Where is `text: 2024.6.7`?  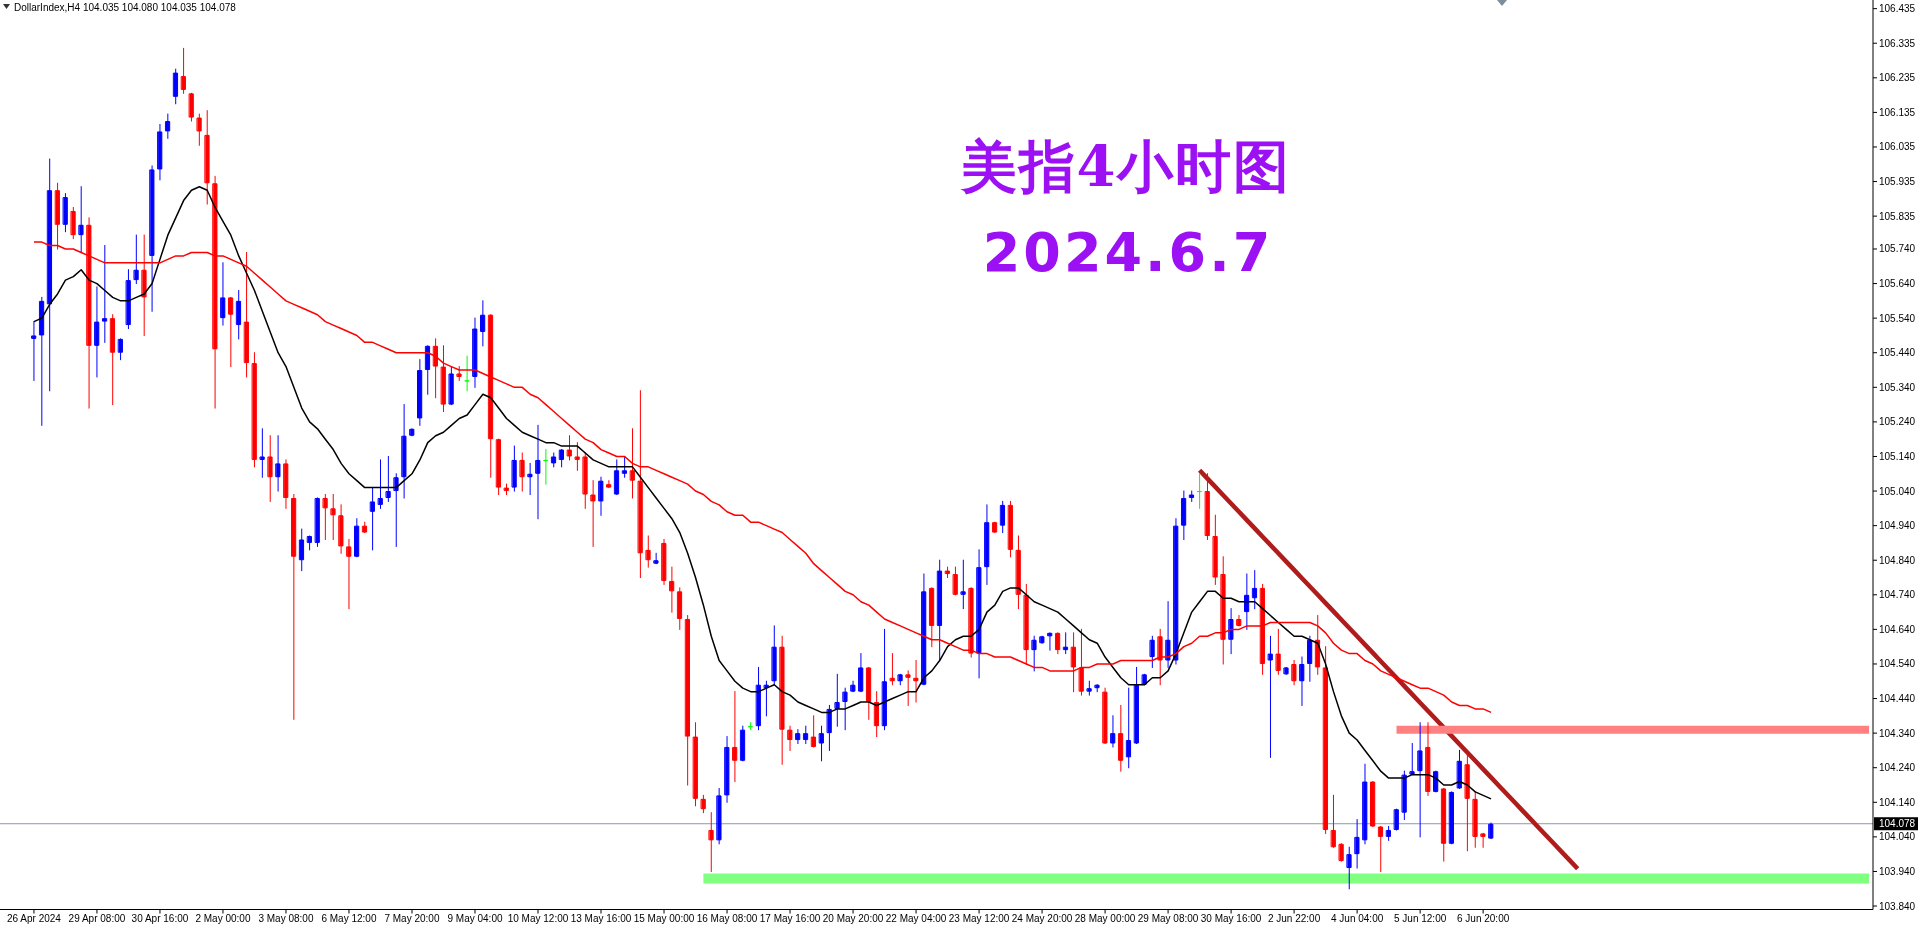
text: 2024.6.7 is located at coordinates (1128, 252).